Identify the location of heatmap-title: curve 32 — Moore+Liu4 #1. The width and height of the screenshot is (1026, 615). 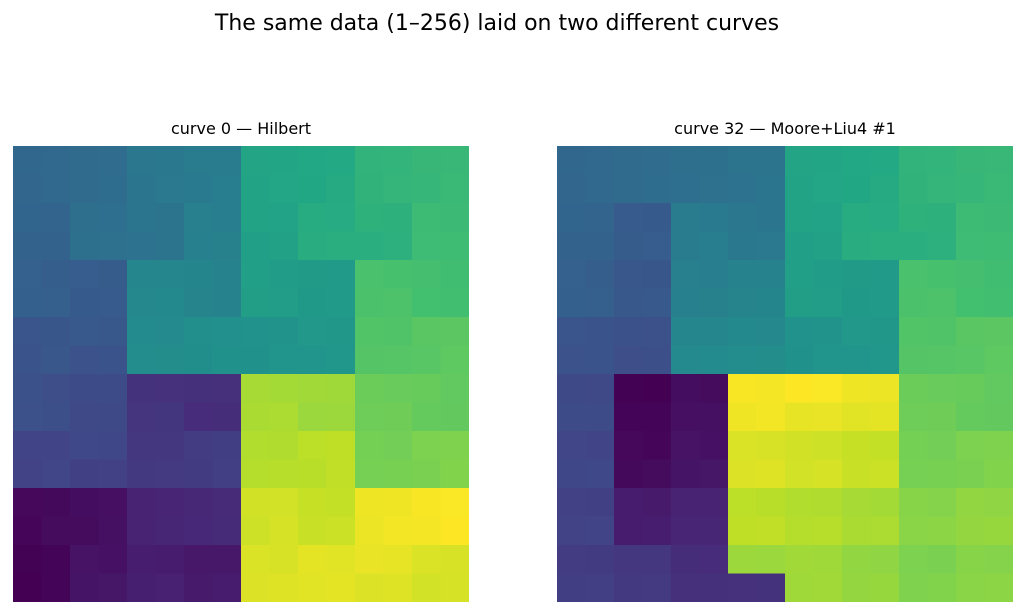
(785, 128).